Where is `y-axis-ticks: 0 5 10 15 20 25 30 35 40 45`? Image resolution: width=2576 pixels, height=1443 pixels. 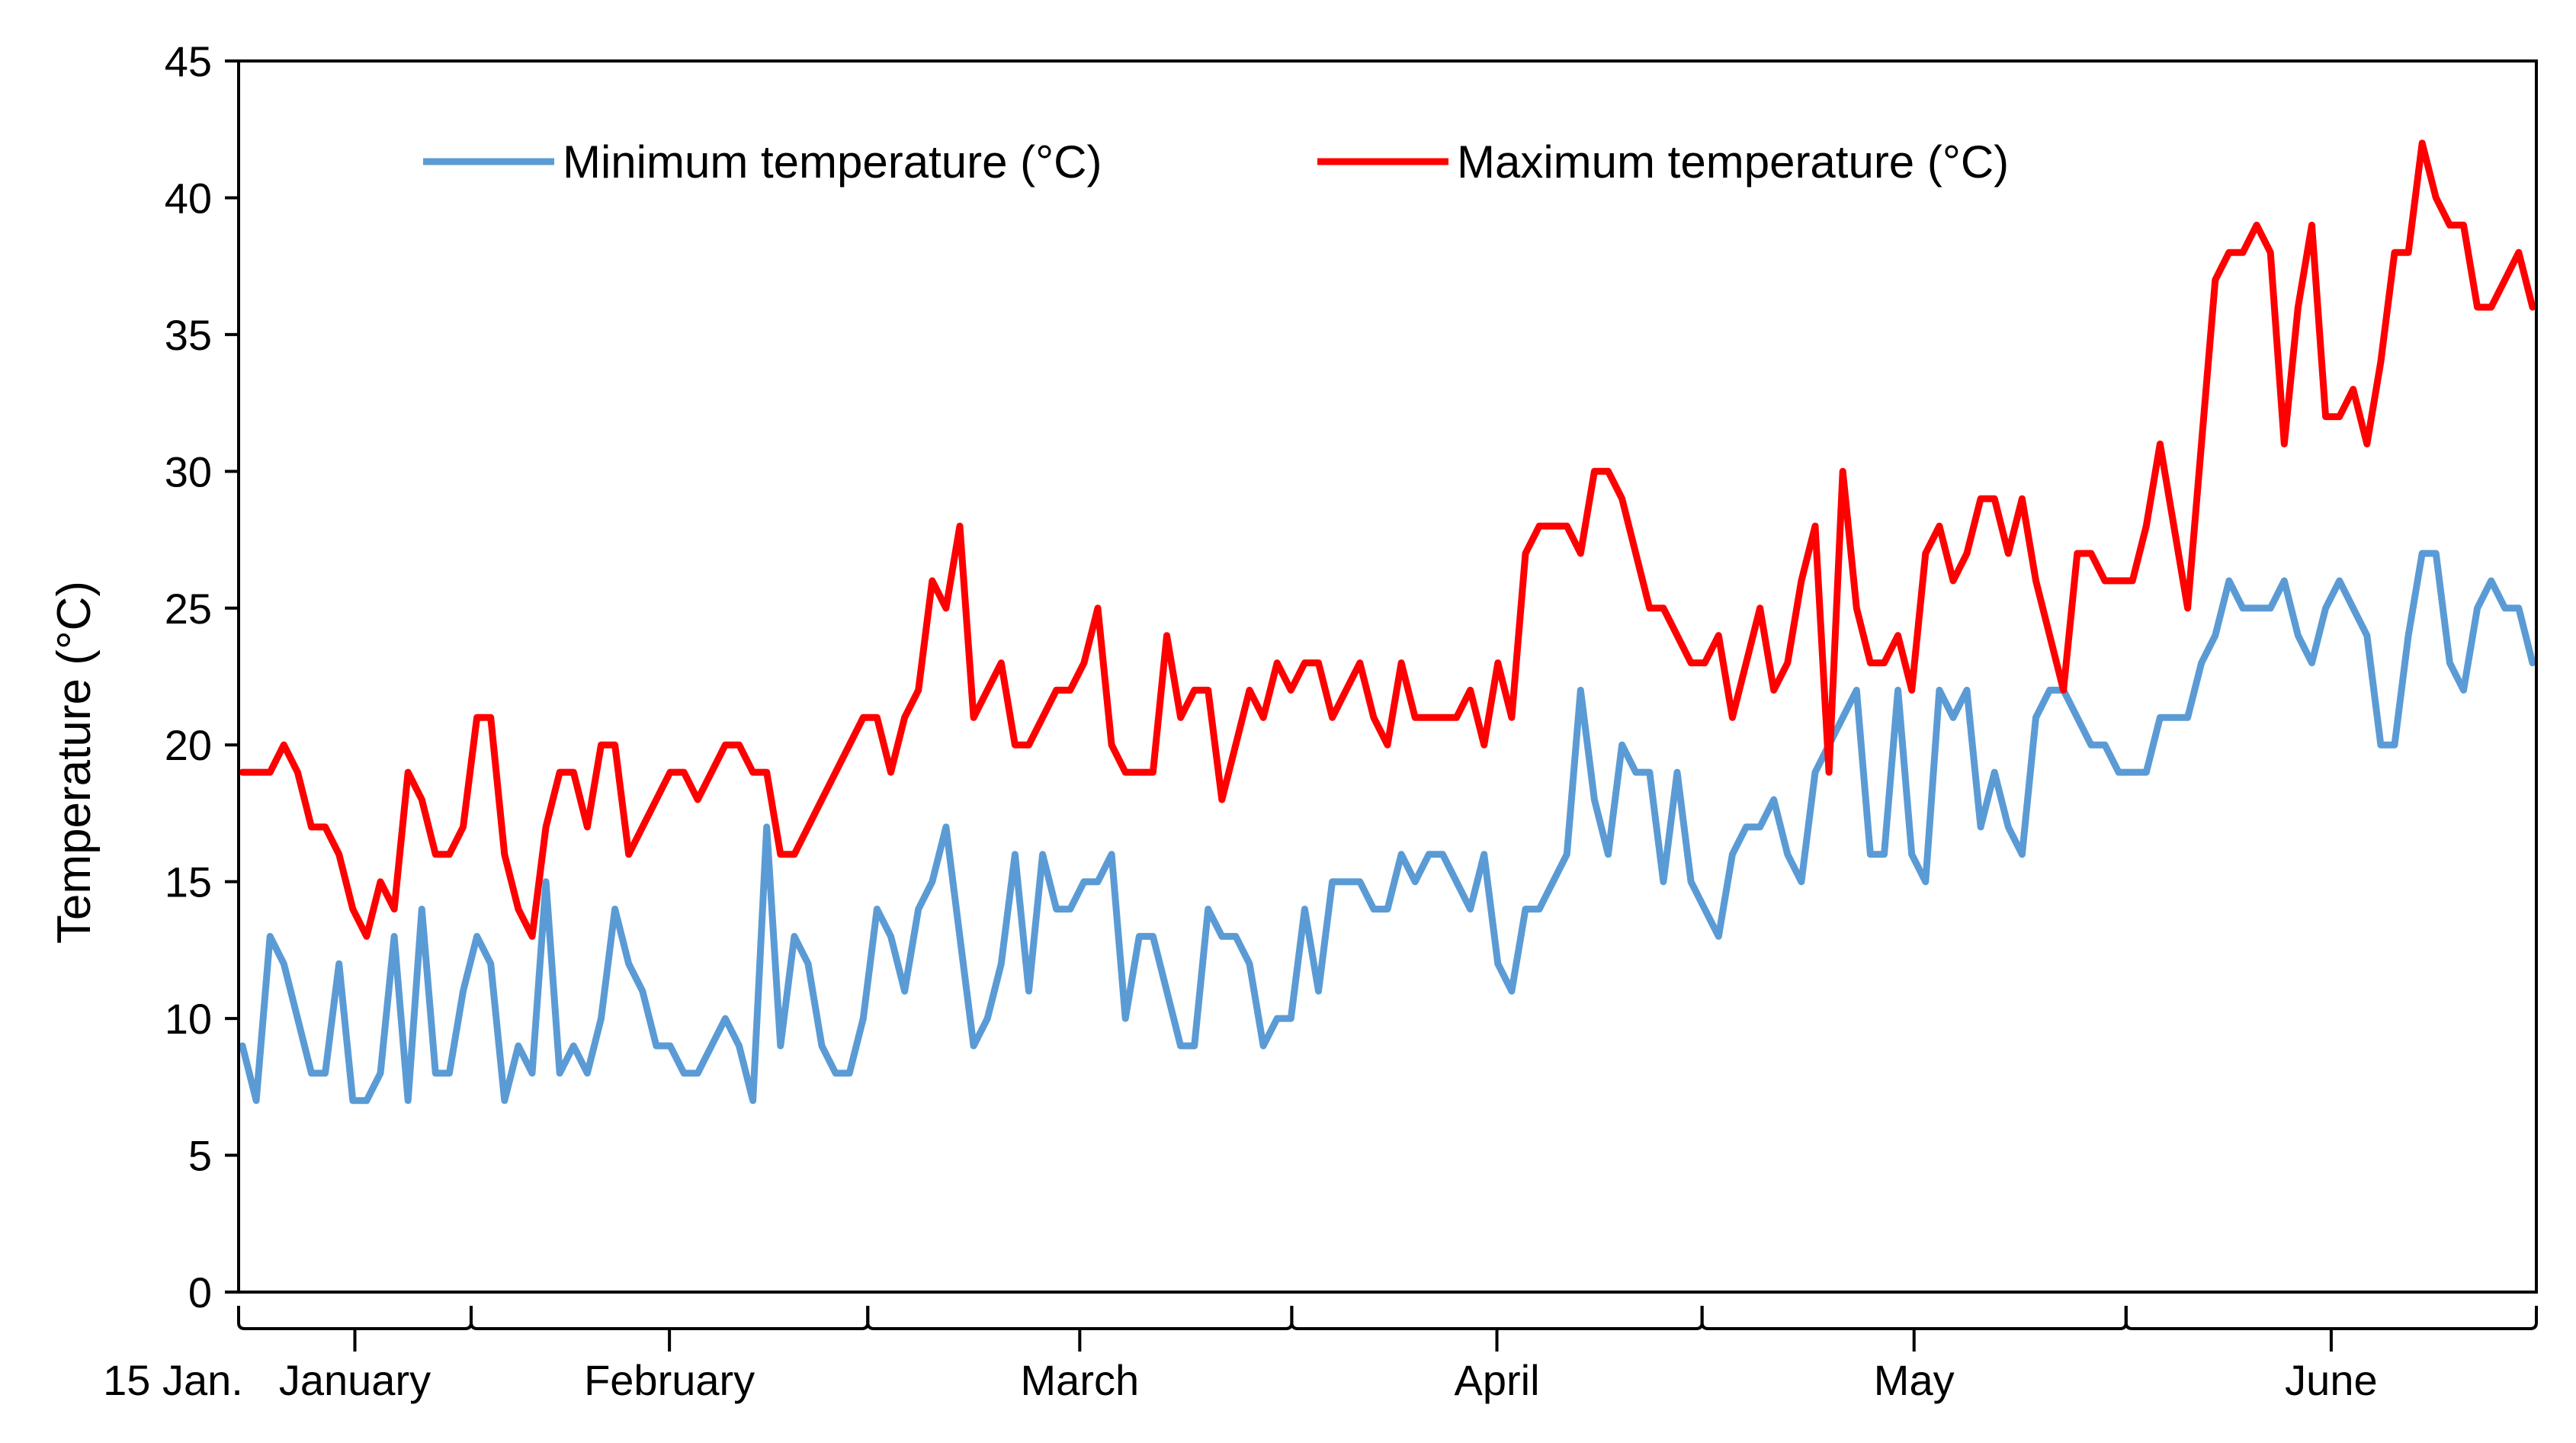 y-axis-ticks: 0 5 10 15 20 25 30 35 40 45 is located at coordinates (202, 676).